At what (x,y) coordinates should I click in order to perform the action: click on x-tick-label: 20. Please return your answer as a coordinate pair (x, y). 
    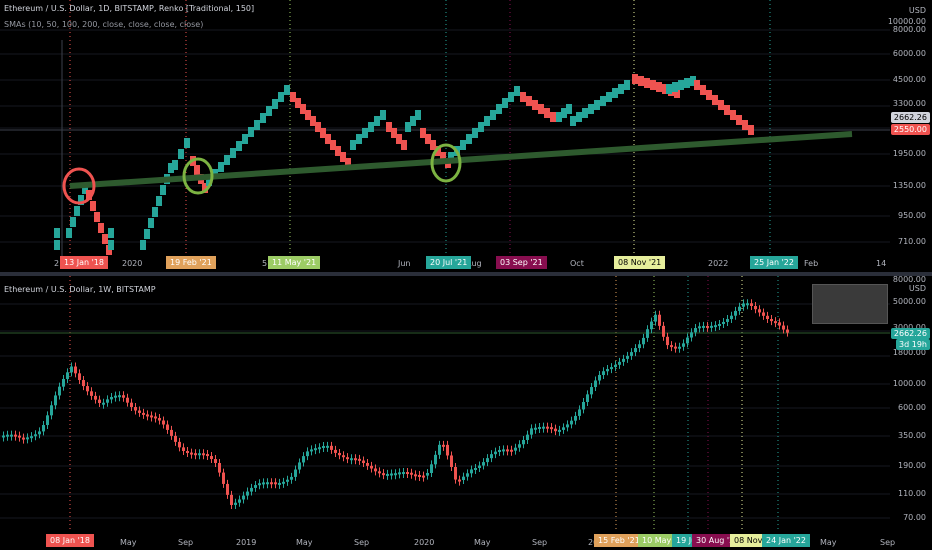
    Looking at the image, I should click on (593, 542).